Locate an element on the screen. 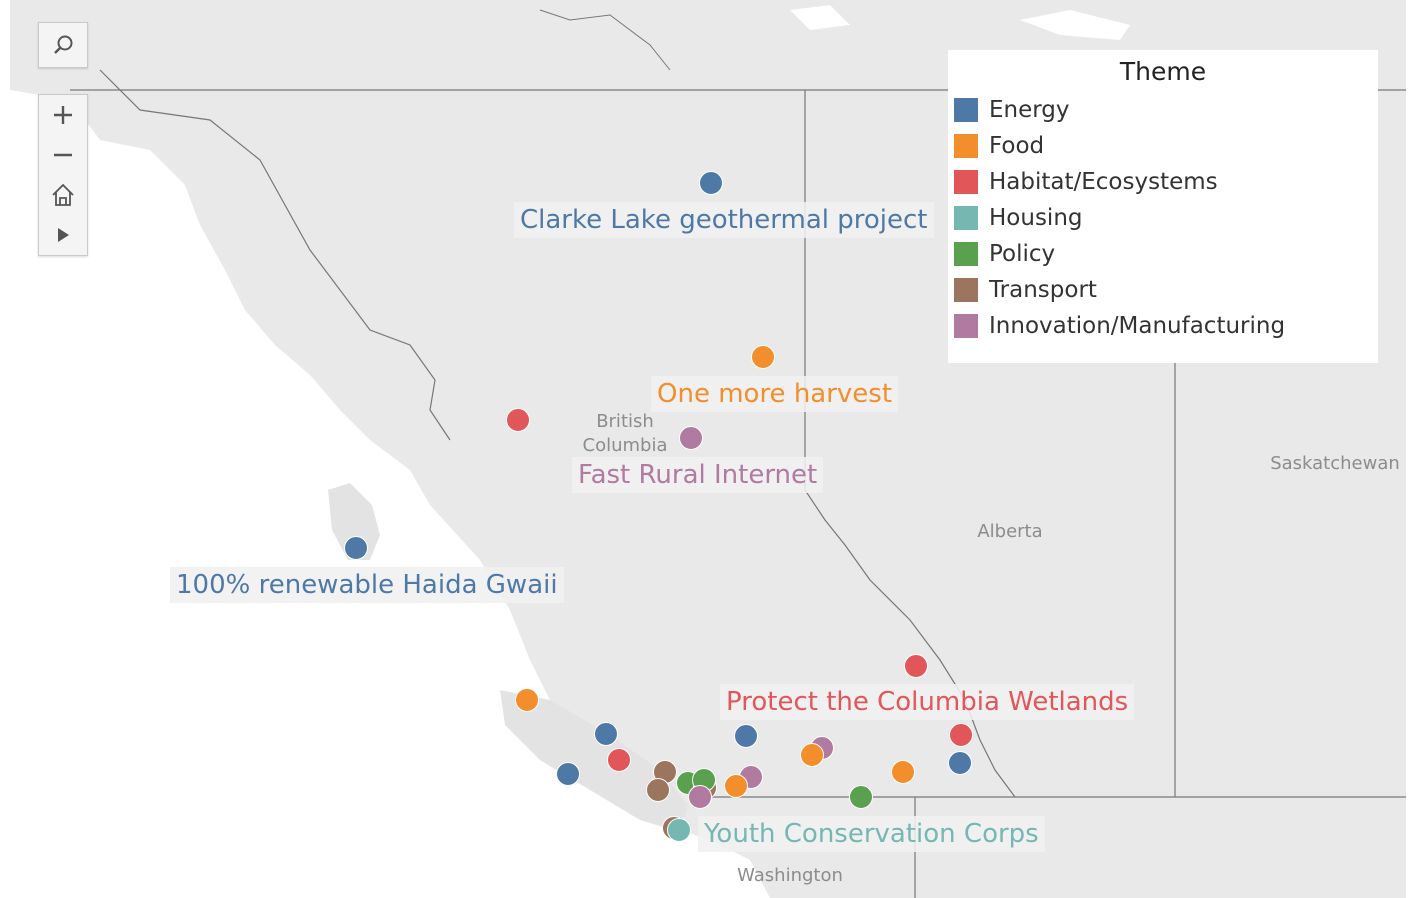 The height and width of the screenshot is (898, 1416). legend-item: Habitat/Ecosystems is located at coordinates (1086, 182).